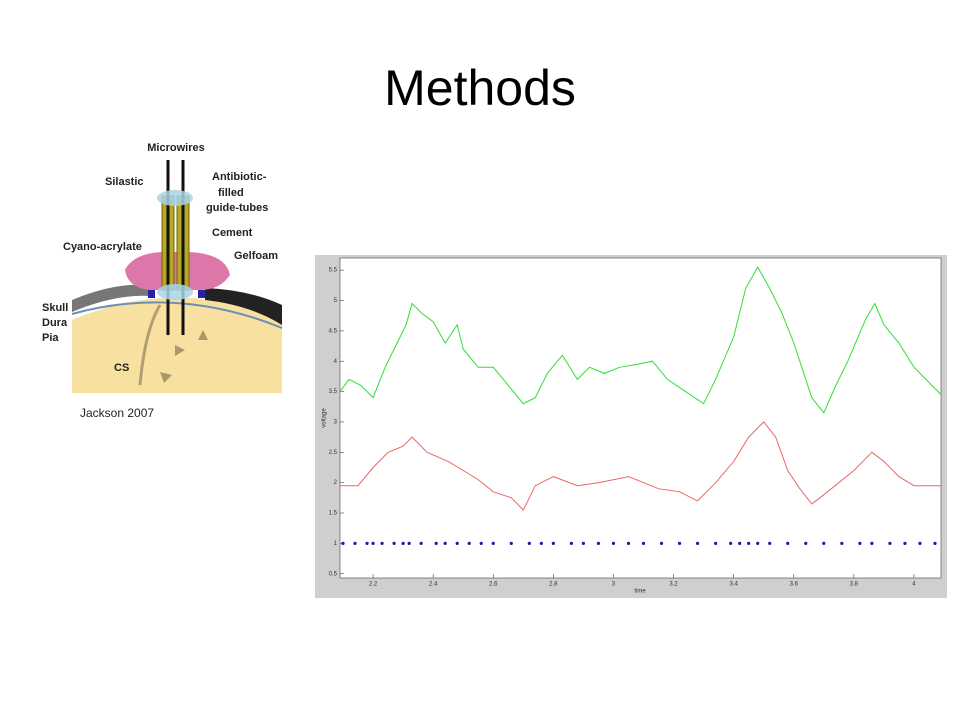 The height and width of the screenshot is (720, 960). What do you see at coordinates (333, 271) in the screenshot?
I see `y-tick-label: 5.5` at bounding box center [333, 271].